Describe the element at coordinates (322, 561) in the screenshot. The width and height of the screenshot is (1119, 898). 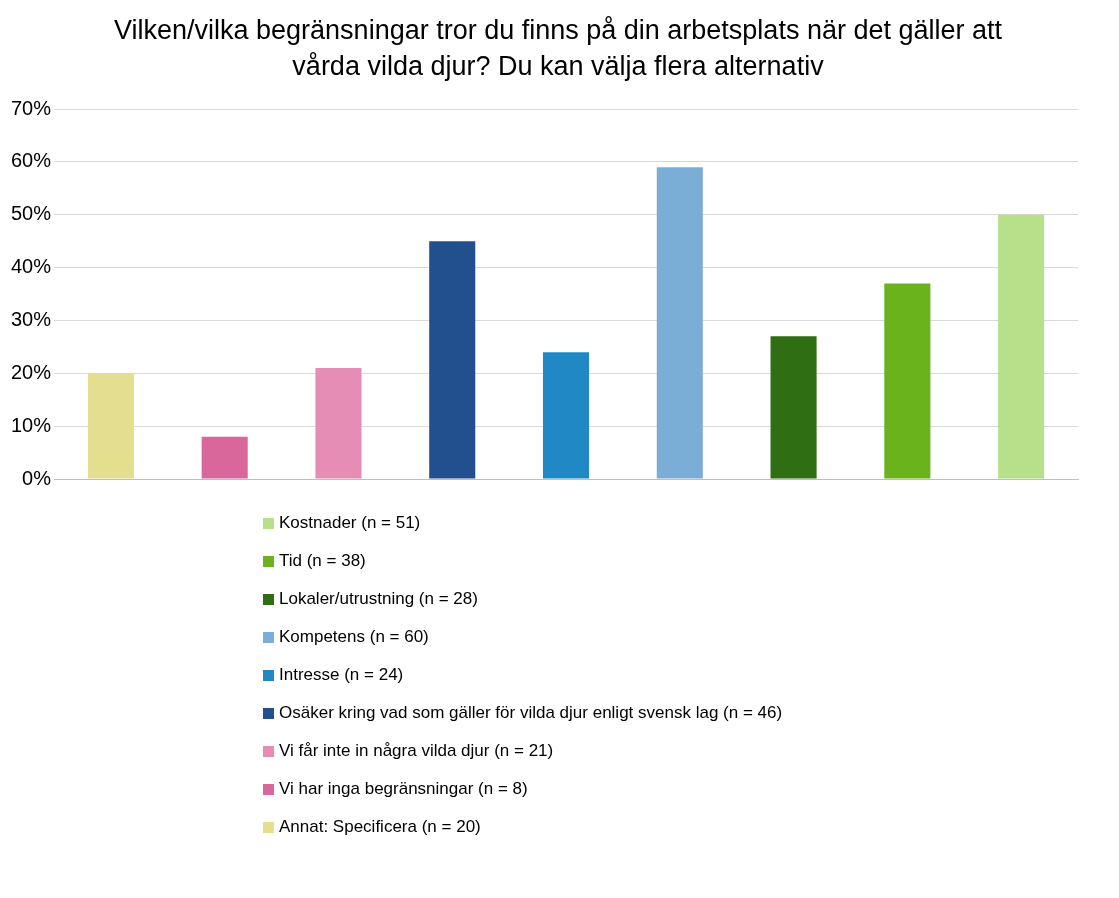
I see `legend-label: Tid (n = 38)` at that location.